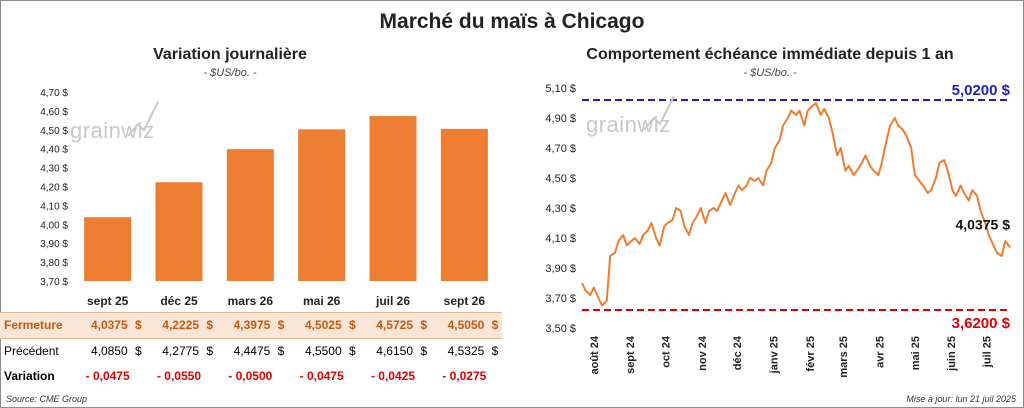  I want to click on x-tick-label: sept 25, so click(108, 301).